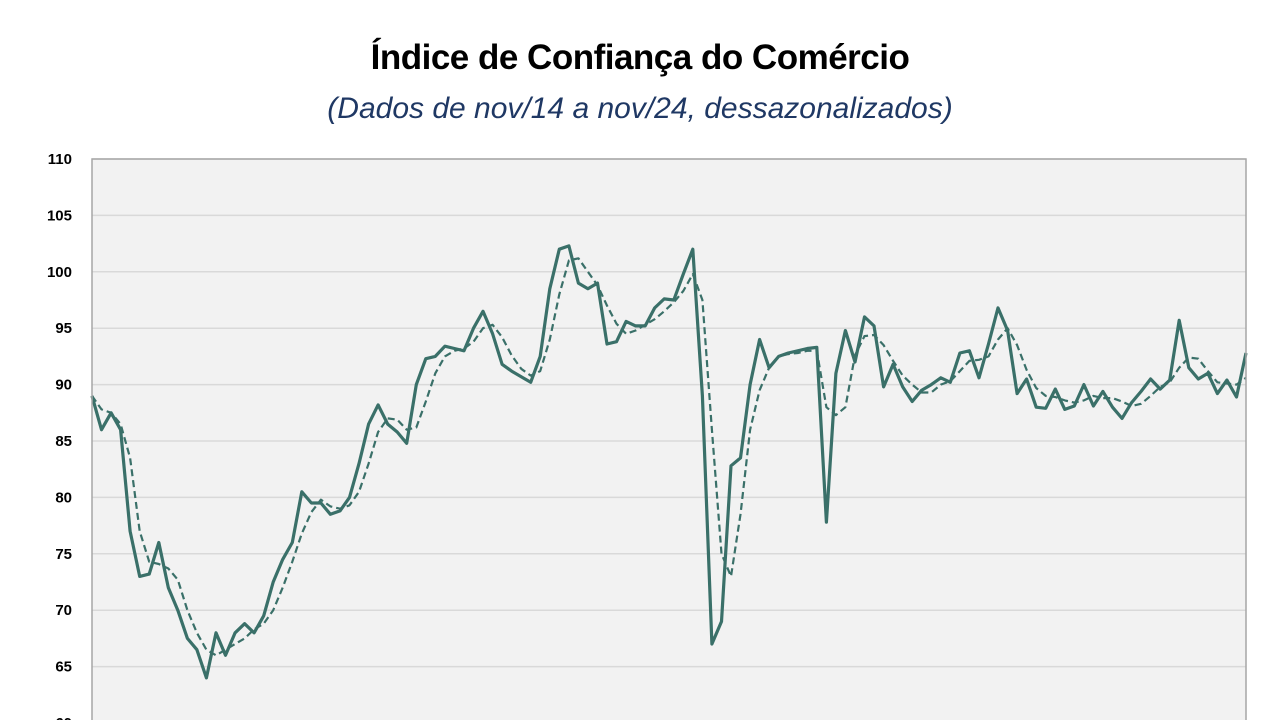 This screenshot has height=720, width=1280. I want to click on chart-title: Índice de Confiança do Comércio, so click(640, 57).